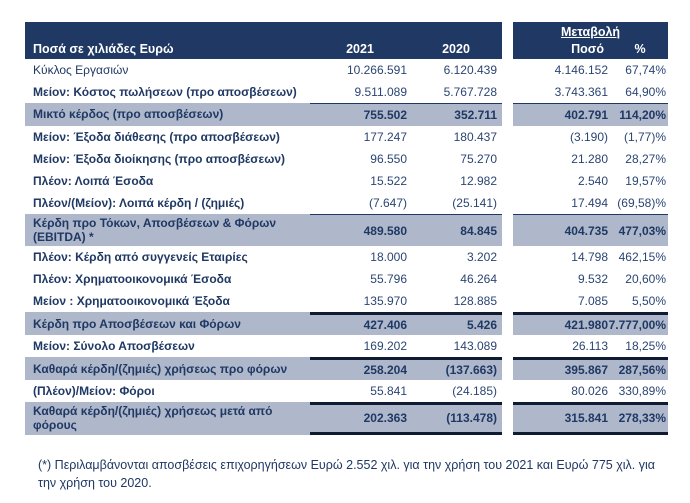  I want to click on value-2021: 96.550, so click(388, 159).